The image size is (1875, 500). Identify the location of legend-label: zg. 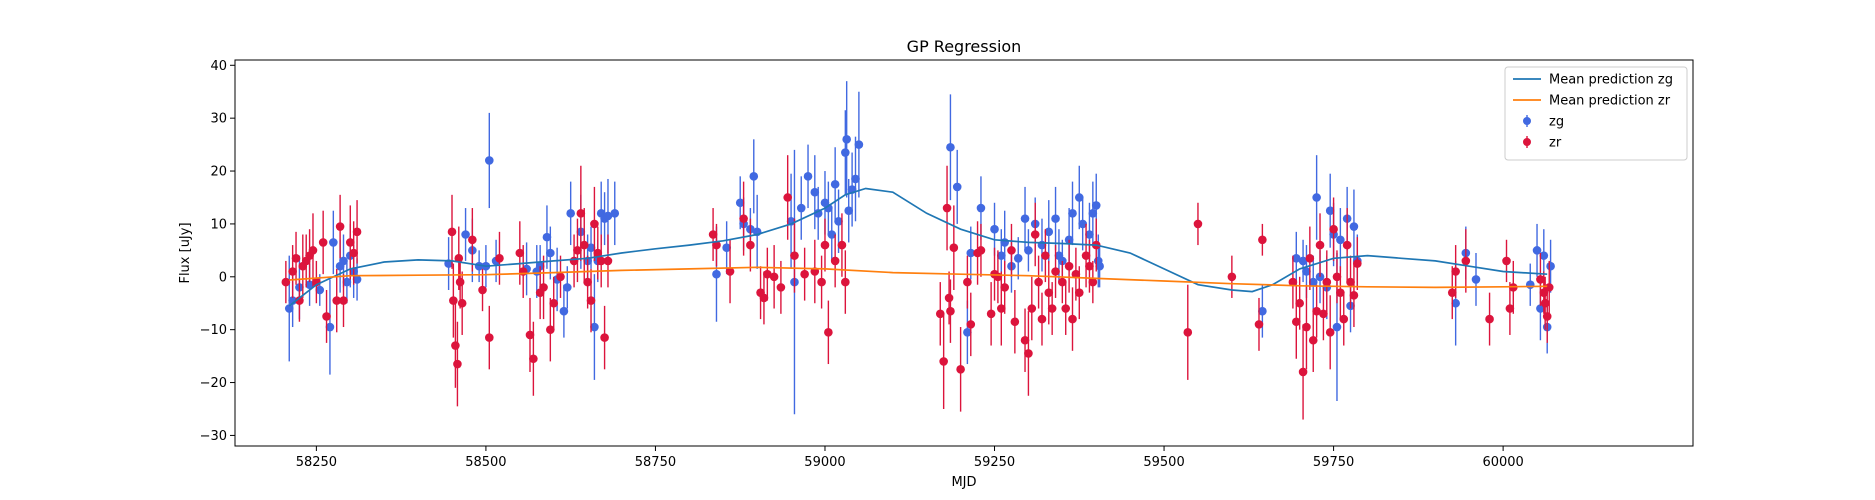
(1556, 122).